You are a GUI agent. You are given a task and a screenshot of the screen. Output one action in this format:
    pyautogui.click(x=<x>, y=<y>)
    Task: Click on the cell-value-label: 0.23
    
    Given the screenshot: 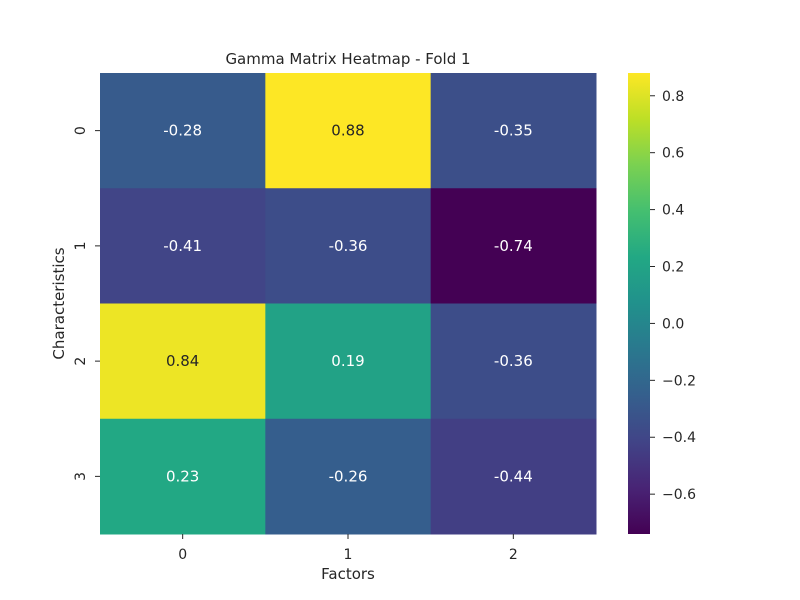 What is the action you would take?
    pyautogui.click(x=182, y=476)
    